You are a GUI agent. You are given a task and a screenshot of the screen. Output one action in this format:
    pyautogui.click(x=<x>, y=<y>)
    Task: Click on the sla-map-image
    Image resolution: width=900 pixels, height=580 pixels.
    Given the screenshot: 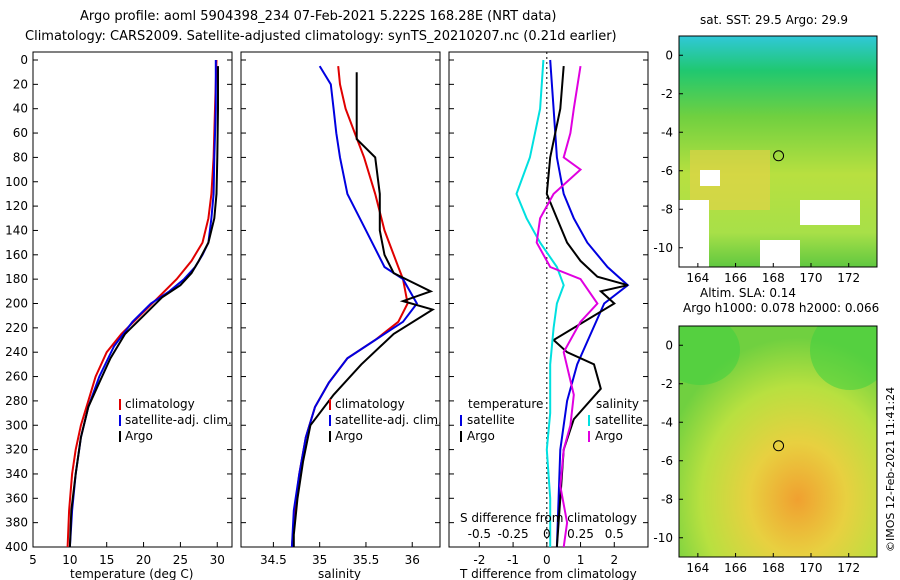 What is the action you would take?
    pyautogui.click(x=778, y=441)
    